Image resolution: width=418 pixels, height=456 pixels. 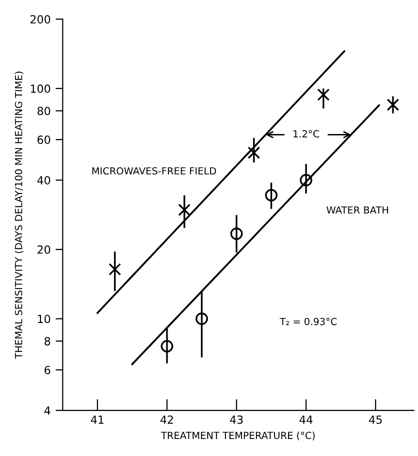 What do you see at coordinates (40, 19) in the screenshot?
I see `y-tick-label: 200` at bounding box center [40, 19].